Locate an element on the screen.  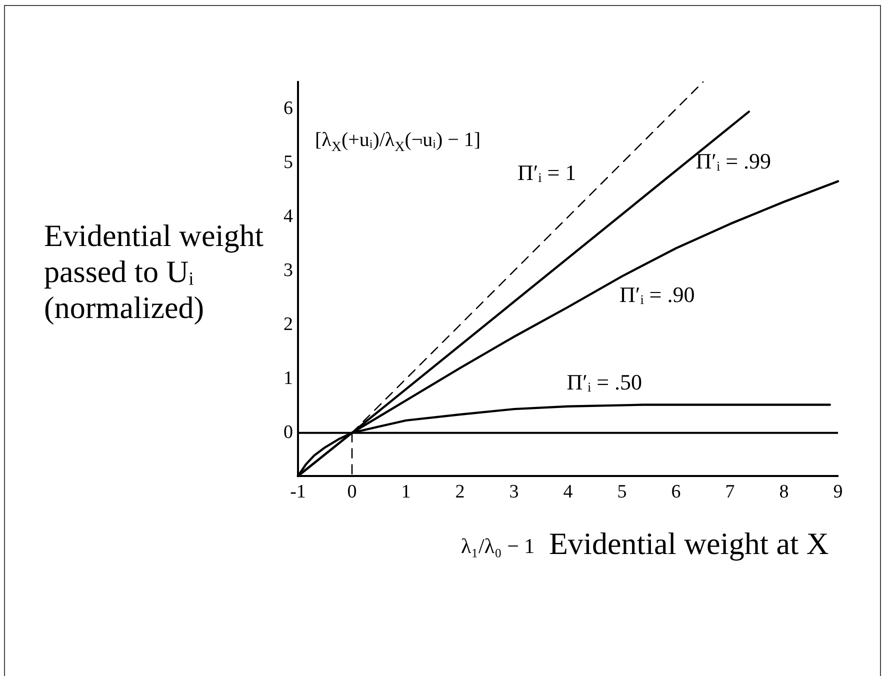
series-label: Π′ᵢ = .50 is located at coordinates (604, 381).